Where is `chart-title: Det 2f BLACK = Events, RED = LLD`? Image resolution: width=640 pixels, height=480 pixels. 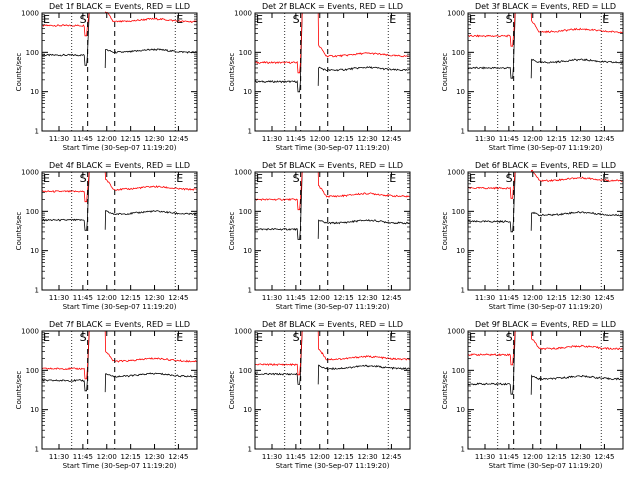
chart-title: Det 2f BLACK = Events, RED = LLD is located at coordinates (332, 6).